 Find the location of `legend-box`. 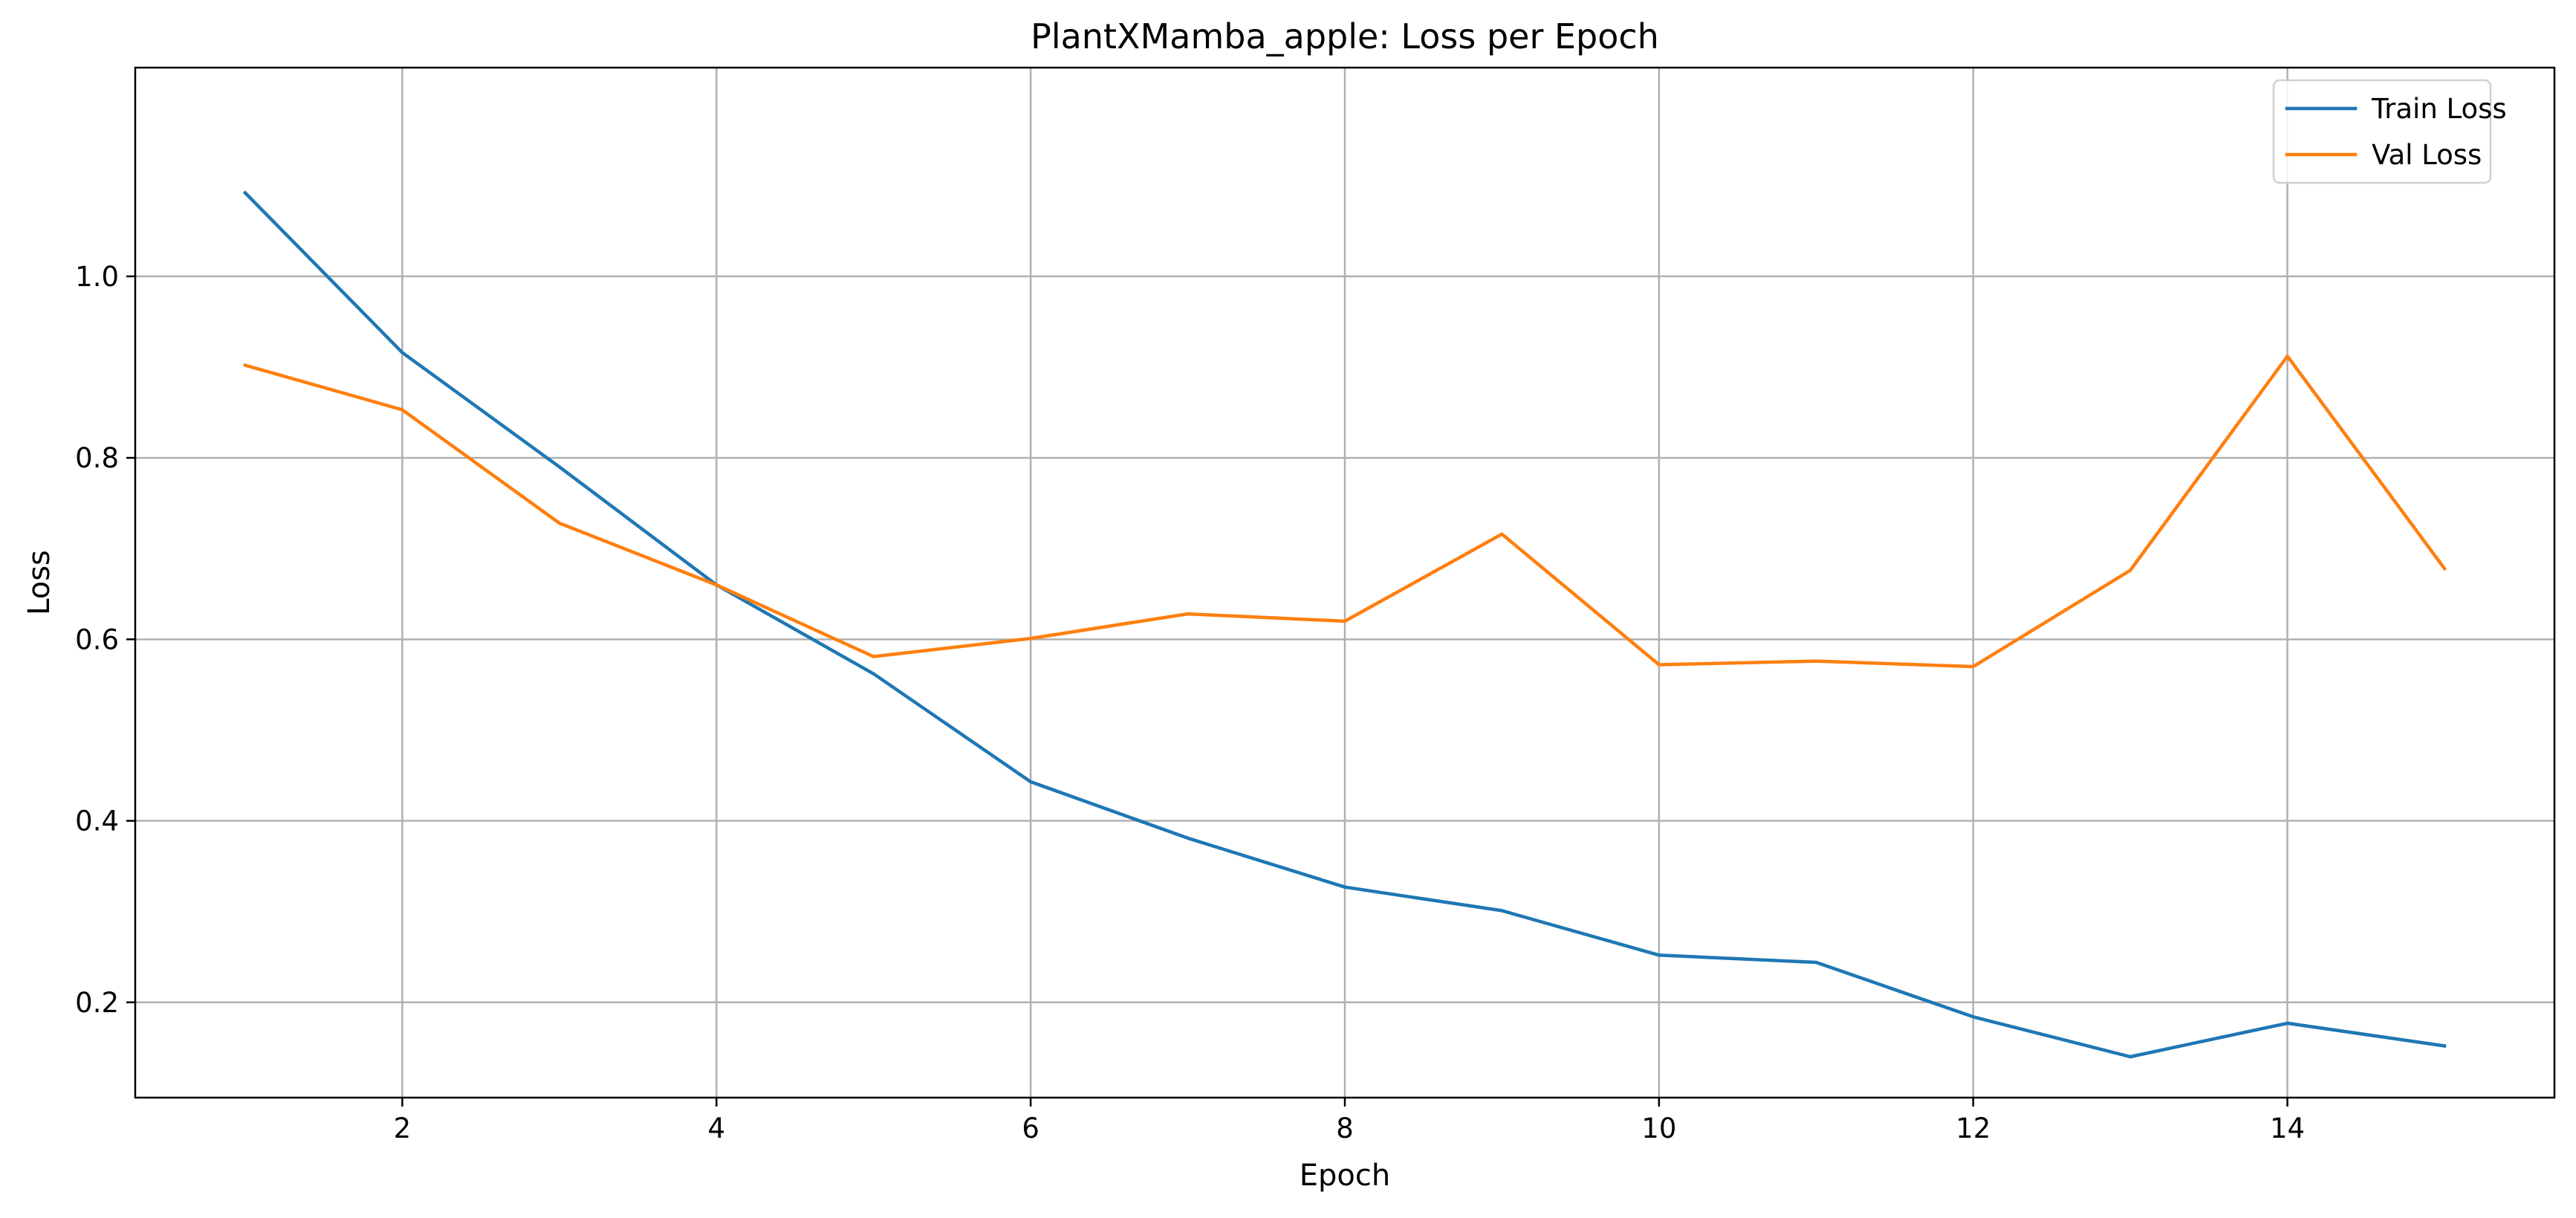

legend-box is located at coordinates (2382, 131).